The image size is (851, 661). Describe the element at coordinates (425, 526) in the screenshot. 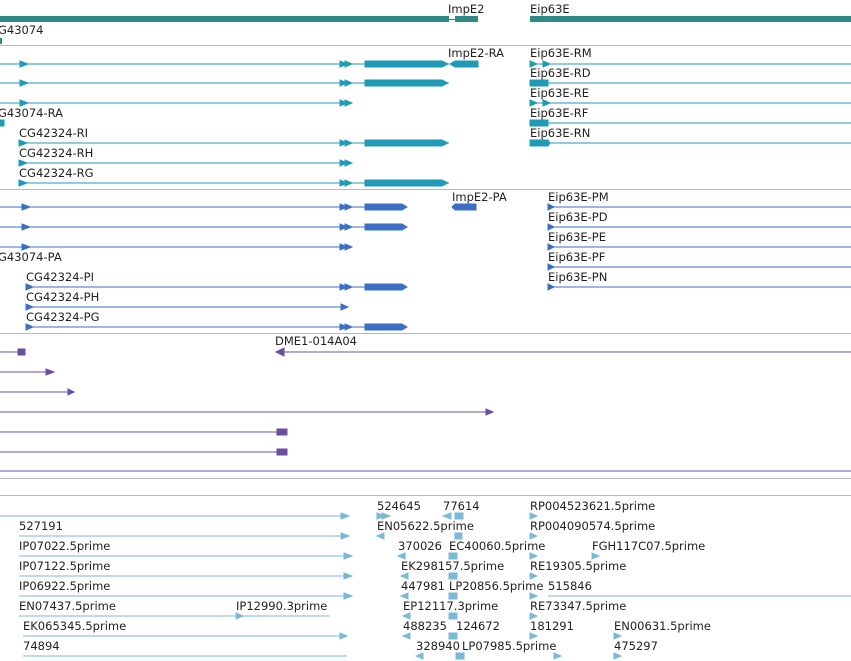

I see `est-label: EN05622.5prime` at that location.